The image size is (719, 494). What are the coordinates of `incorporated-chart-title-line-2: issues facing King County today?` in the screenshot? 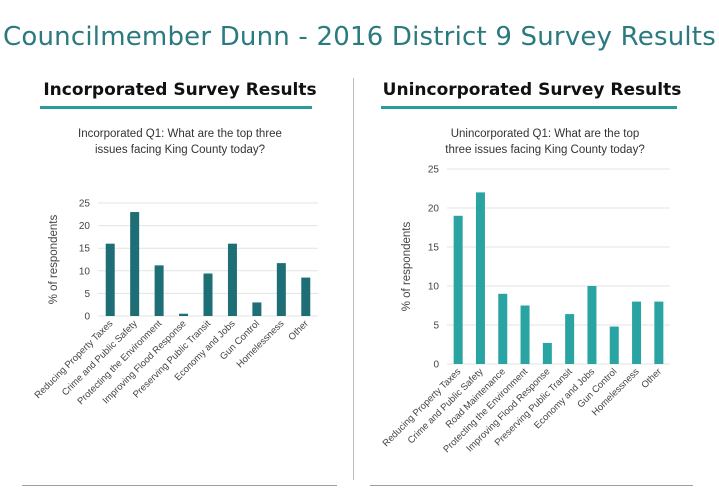 It's located at (180, 150).